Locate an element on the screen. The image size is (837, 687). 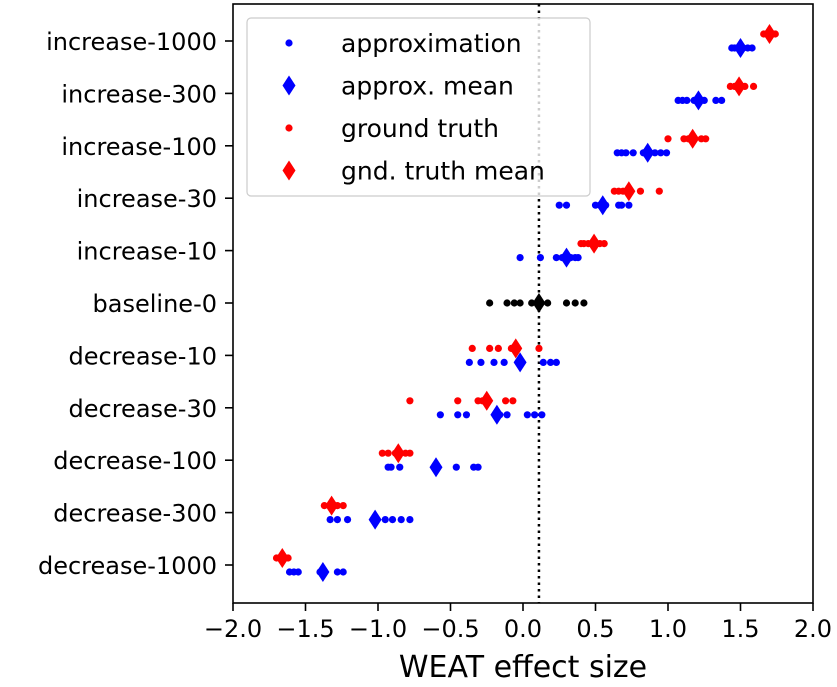
x-tick-label: 2.0 is located at coordinates (813, 629).